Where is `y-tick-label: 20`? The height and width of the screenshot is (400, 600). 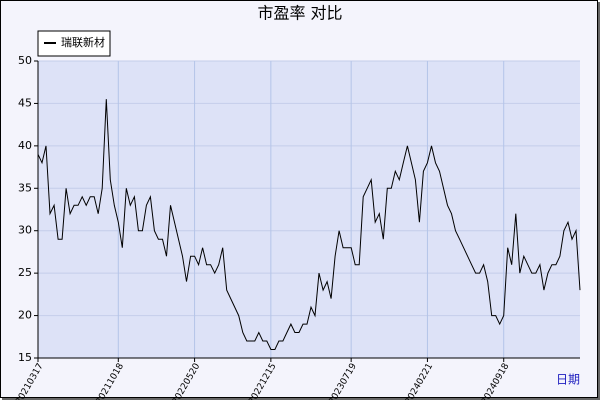 y-tick-label: 20 is located at coordinates (25, 315).